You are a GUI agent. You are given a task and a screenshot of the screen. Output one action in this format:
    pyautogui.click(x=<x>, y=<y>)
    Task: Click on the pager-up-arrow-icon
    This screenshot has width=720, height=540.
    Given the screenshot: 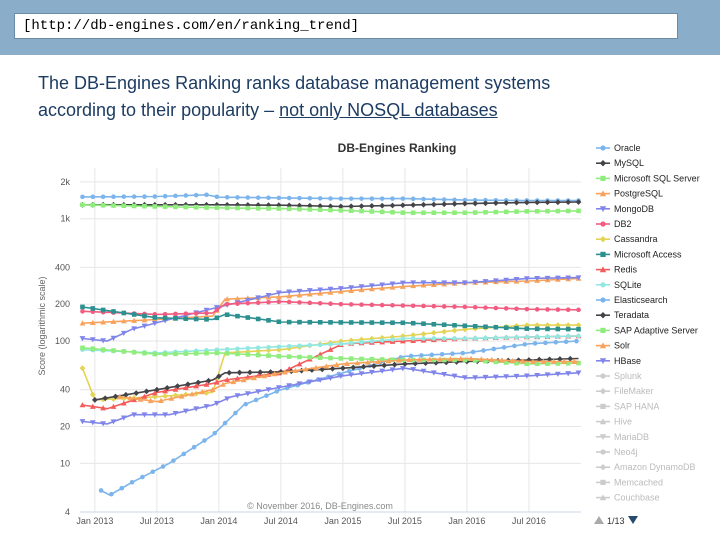 What is the action you would take?
    pyautogui.click(x=599, y=520)
    